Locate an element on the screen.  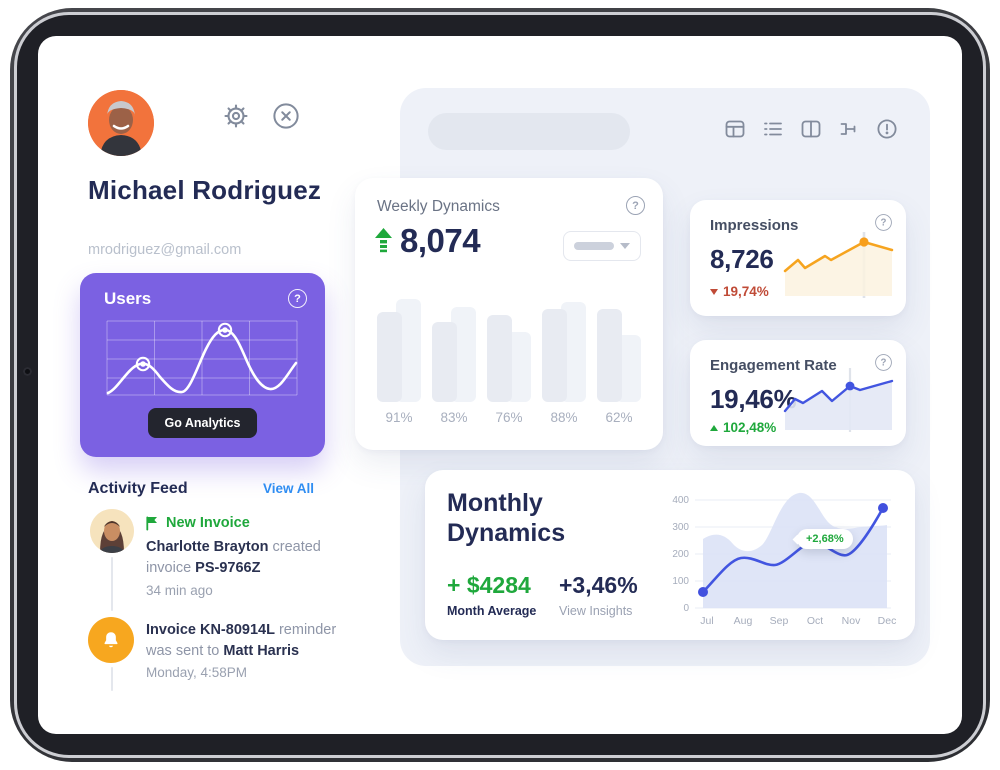
users-card-title: Users is located at coordinates (128, 298).